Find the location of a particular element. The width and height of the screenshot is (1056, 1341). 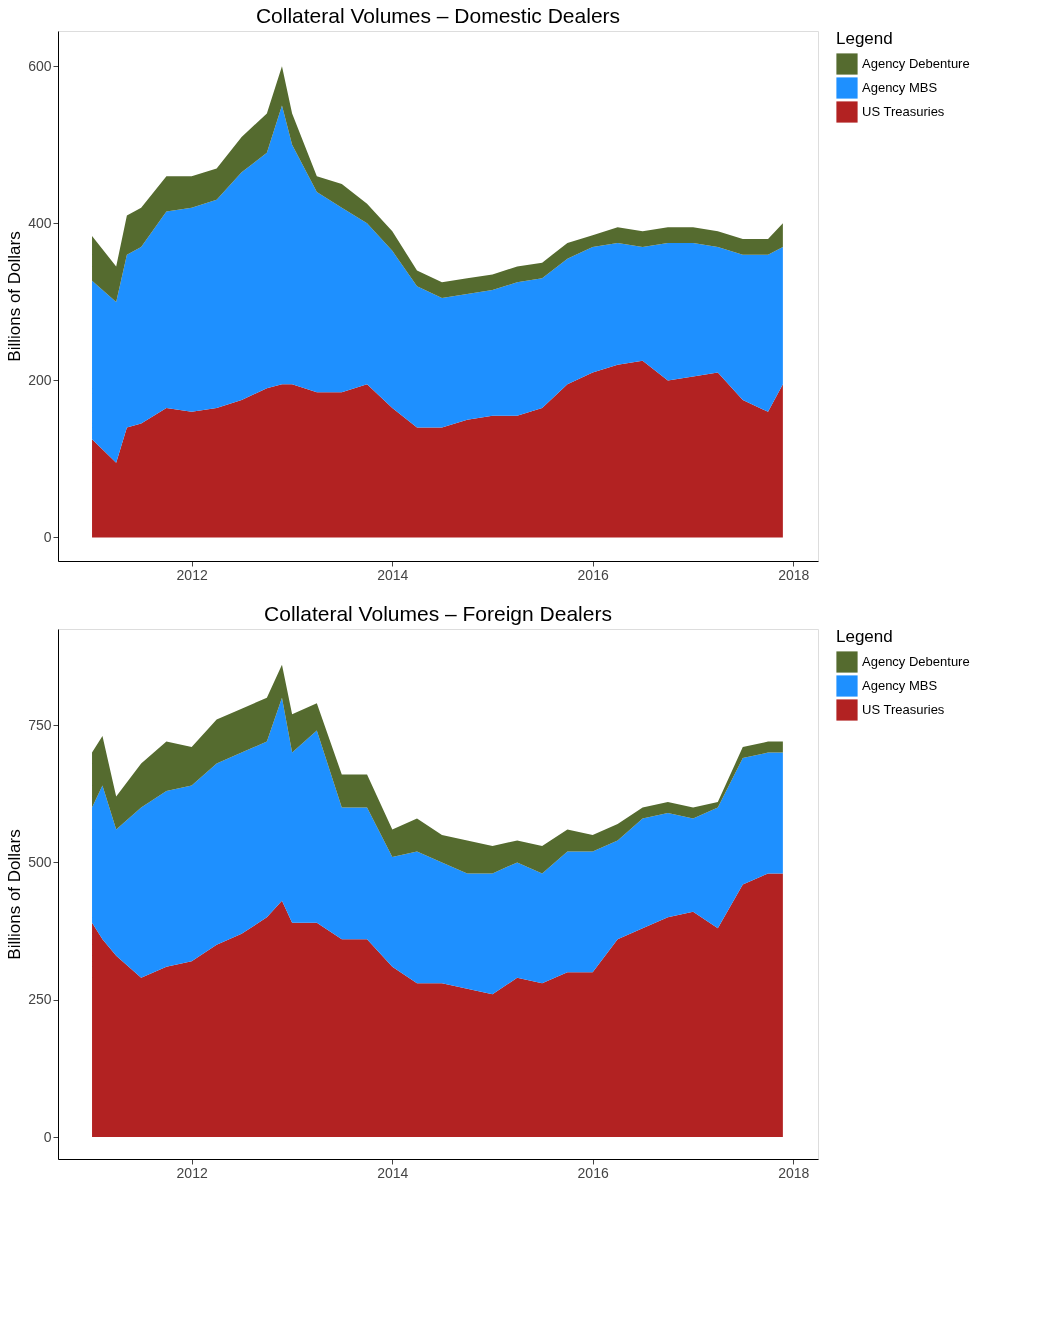

y-tick-label: 750 is located at coordinates (40, 724).